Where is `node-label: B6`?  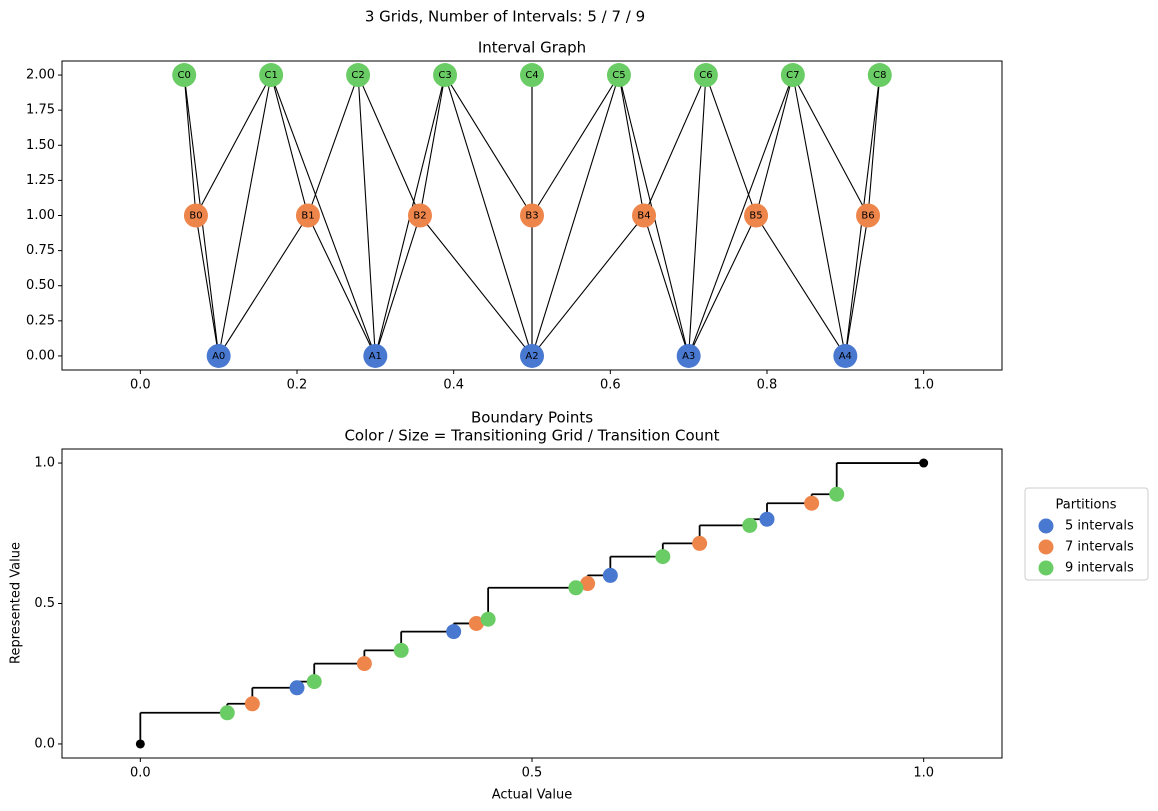 node-label: B6 is located at coordinates (867, 216).